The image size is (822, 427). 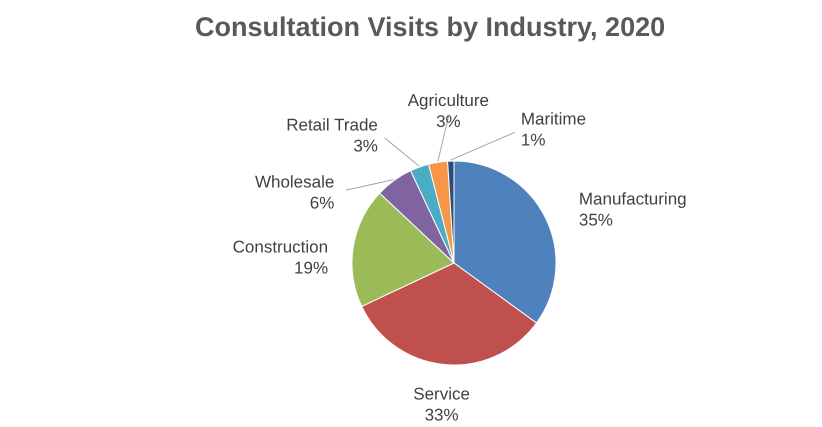 What do you see at coordinates (322, 202) in the screenshot?
I see `data-label: 6%` at bounding box center [322, 202].